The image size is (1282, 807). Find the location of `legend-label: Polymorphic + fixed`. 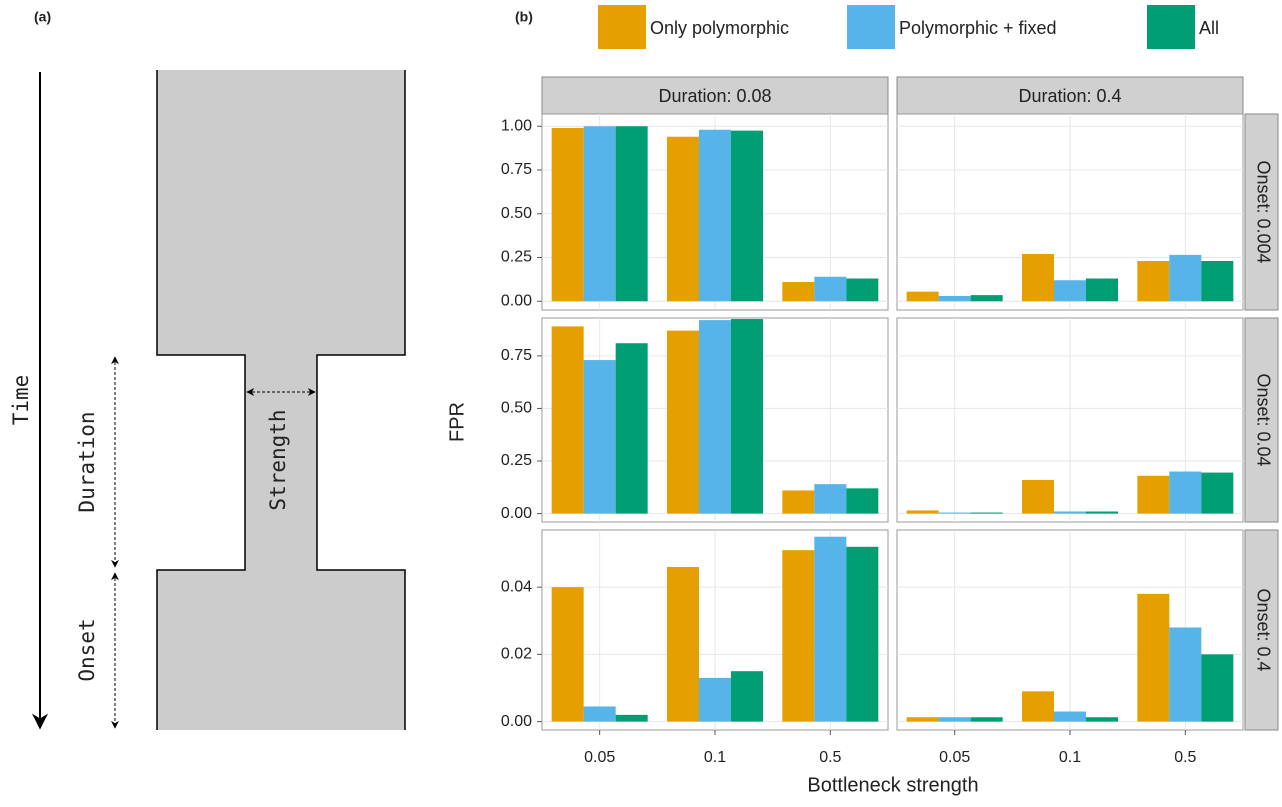

legend-label: Polymorphic + fixed is located at coordinates (978, 28).